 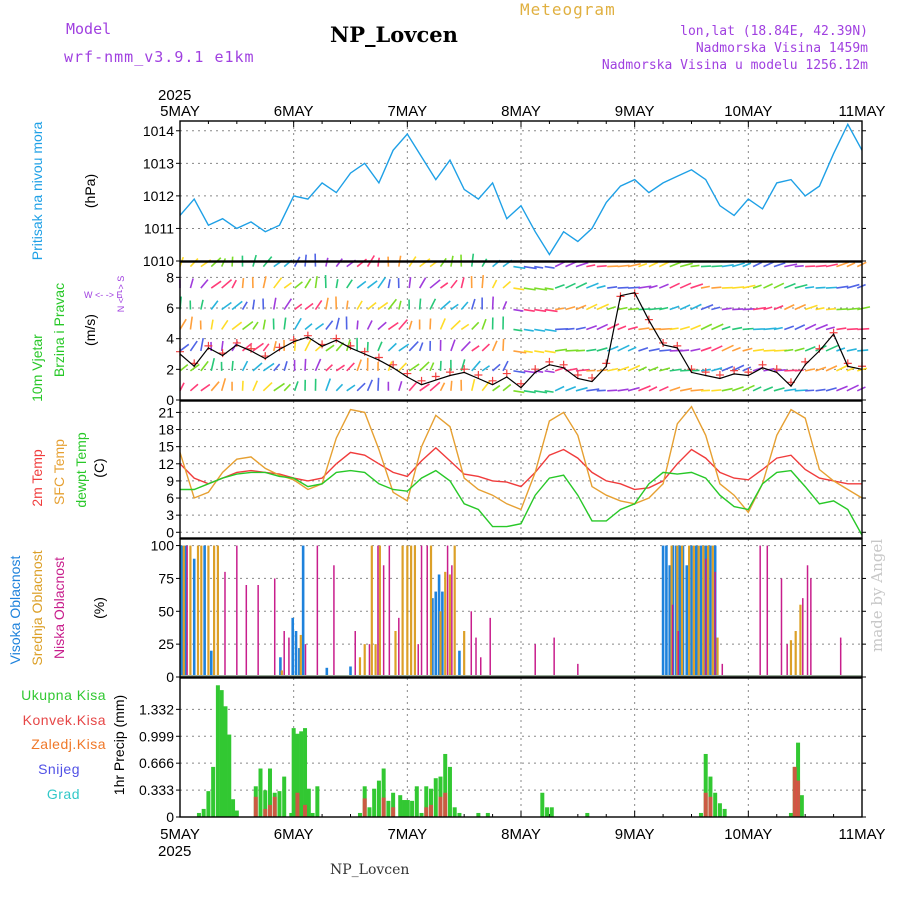 I want to click on time-label-top: 10MAY, so click(x=748, y=111).